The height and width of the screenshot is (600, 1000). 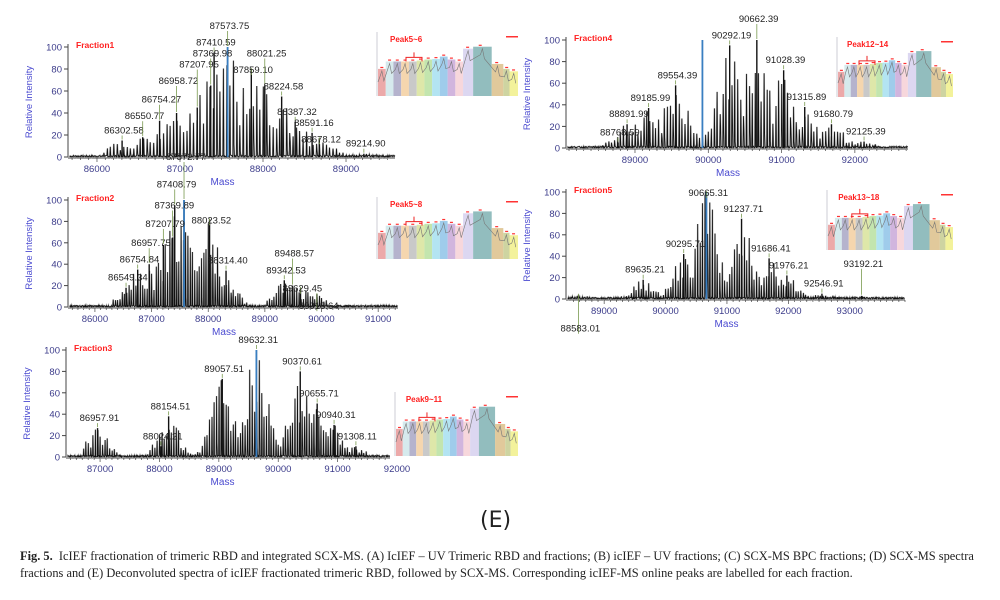 I want to click on inset-peak-label: Peak13~18, so click(x=859, y=197).